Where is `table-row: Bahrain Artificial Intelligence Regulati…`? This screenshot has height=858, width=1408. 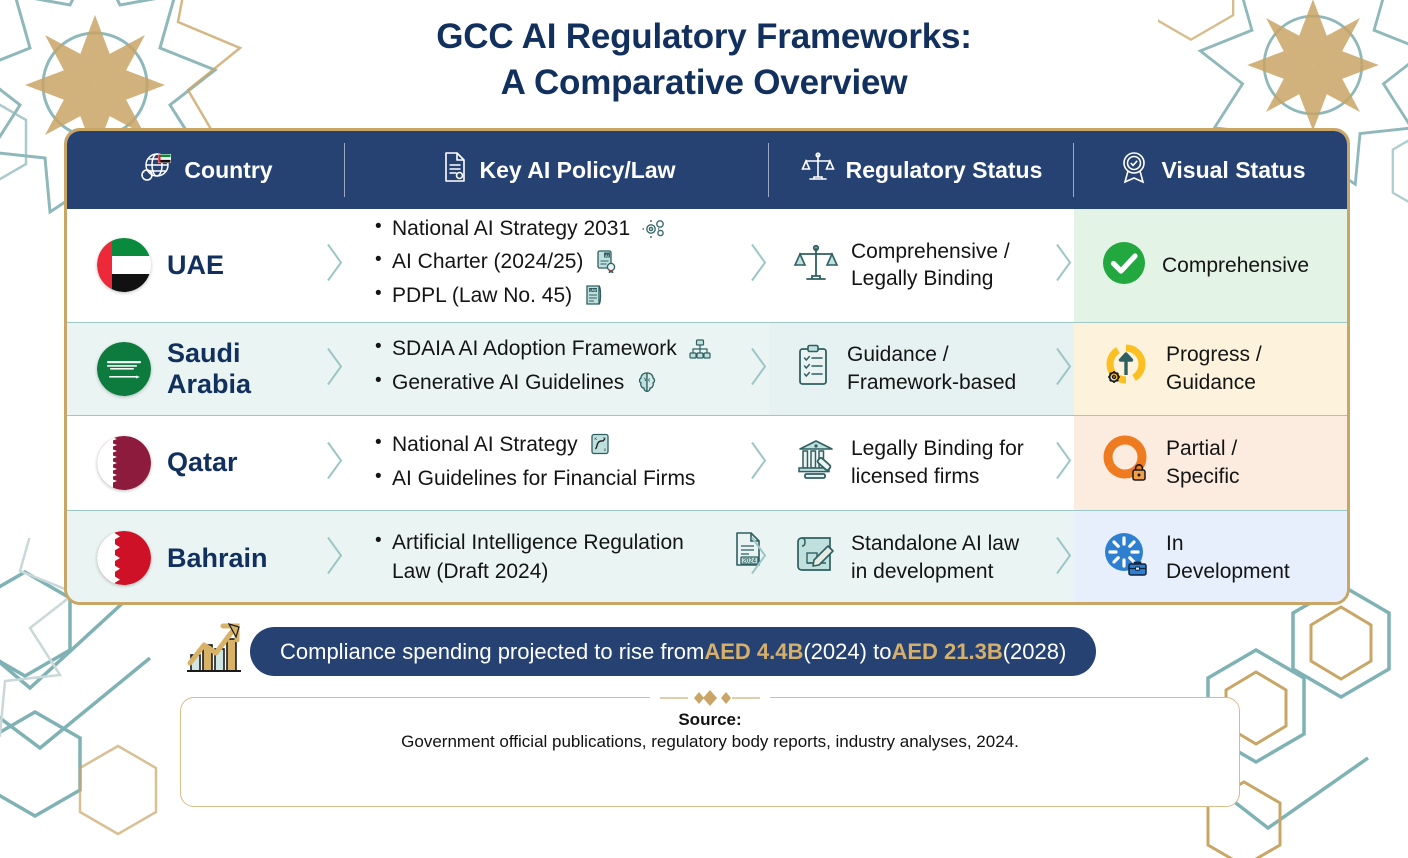 table-row: Bahrain Artificial Intelligence Regulati… is located at coordinates (707, 556).